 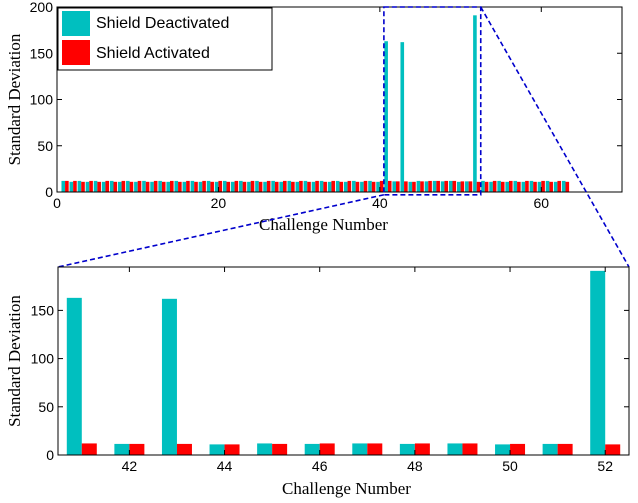 I want to click on overview-x-tick-label: 60, so click(x=541, y=203).